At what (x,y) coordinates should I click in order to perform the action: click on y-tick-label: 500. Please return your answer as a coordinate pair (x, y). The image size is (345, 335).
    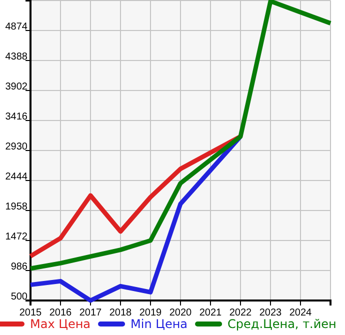
    Looking at the image, I should click on (19, 297).